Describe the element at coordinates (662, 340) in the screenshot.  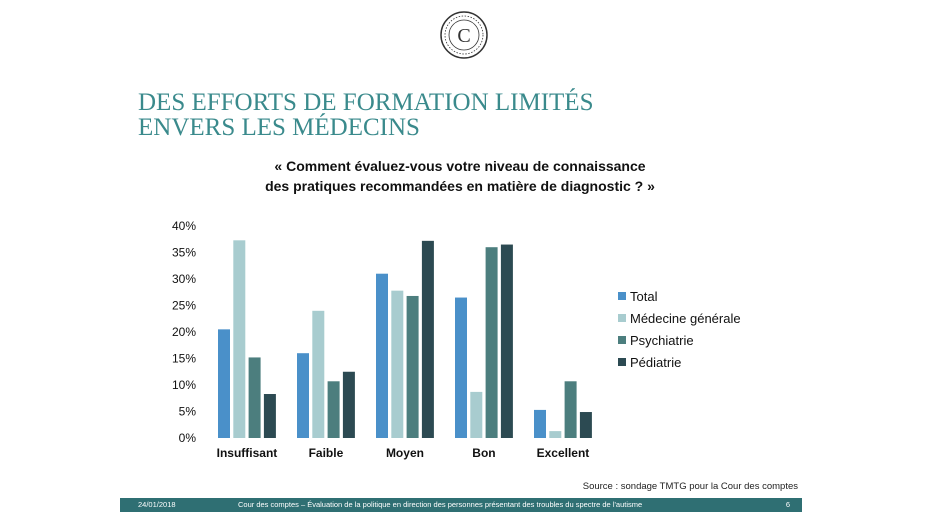
I see `legend-label: Psychiatrie` at that location.